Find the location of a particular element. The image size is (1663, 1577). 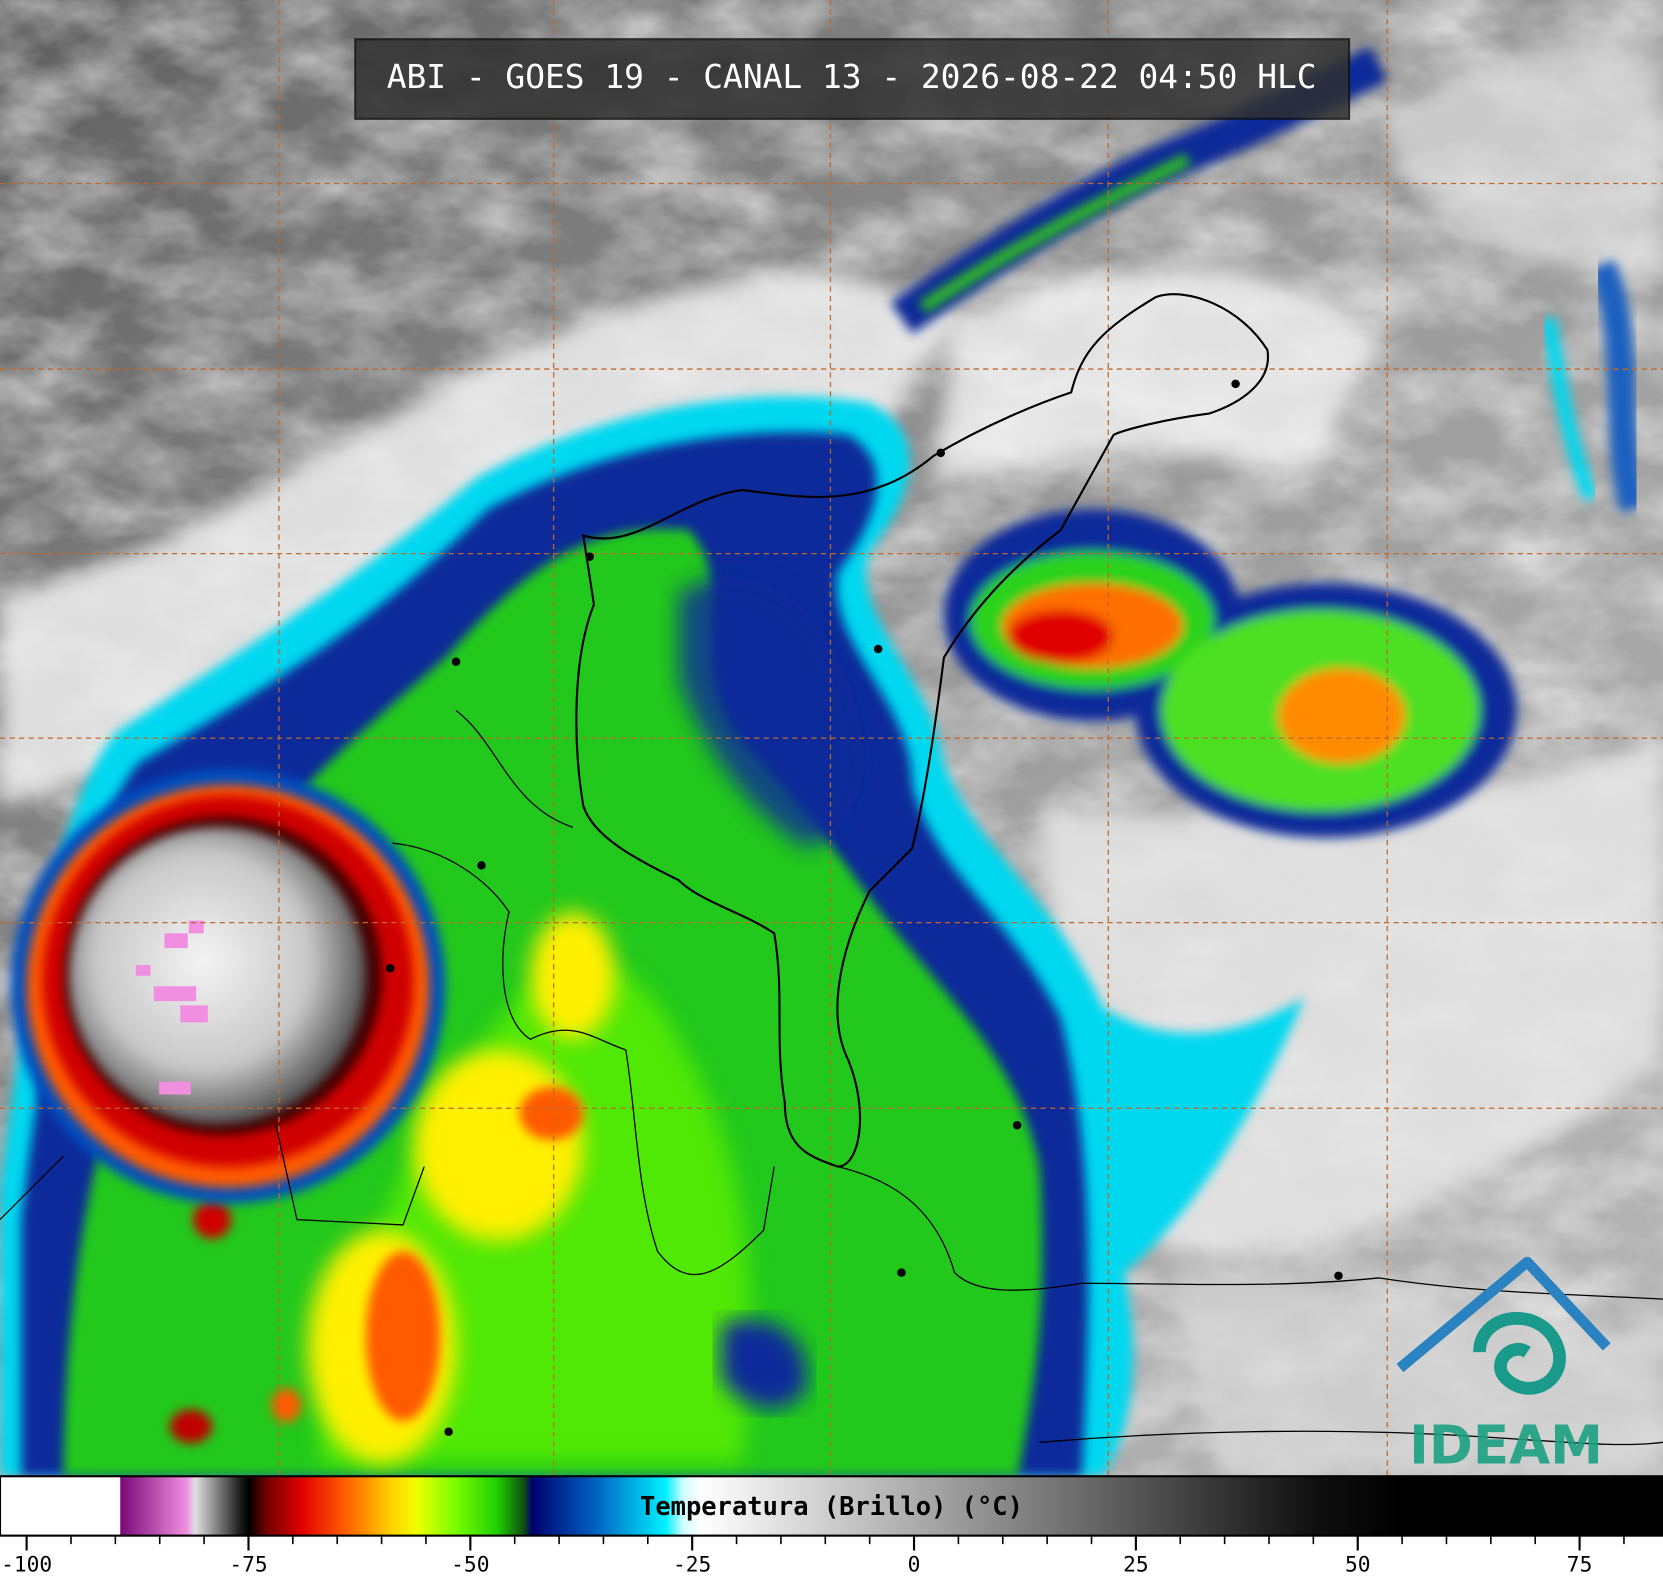

colorbar-label: Temperatura (Brillo) (°C) is located at coordinates (831, 1507).